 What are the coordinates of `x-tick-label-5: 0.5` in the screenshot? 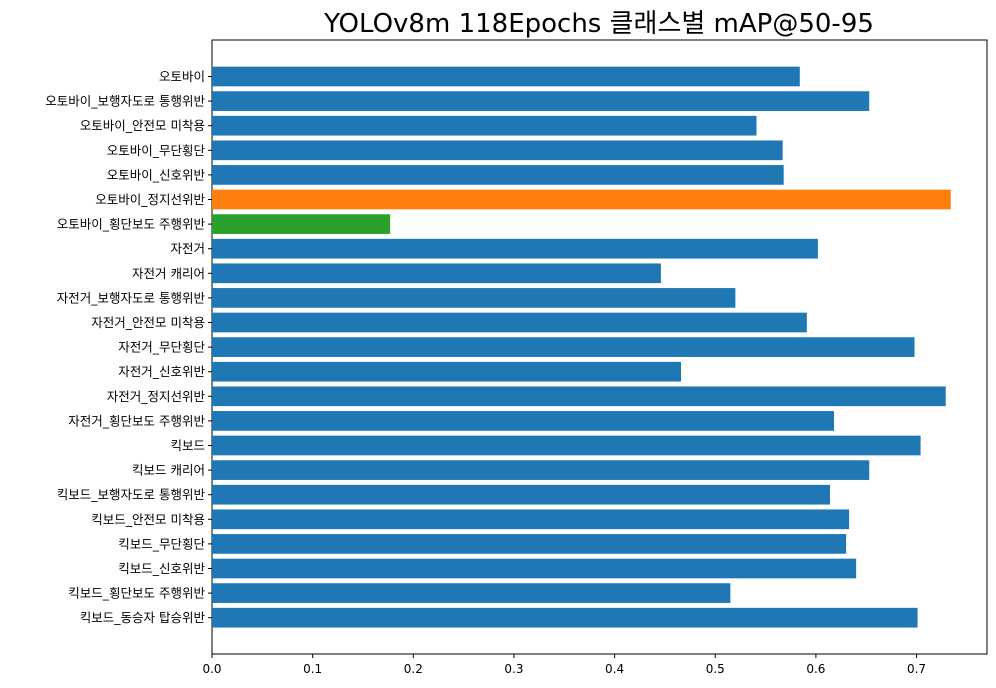 It's located at (715, 669).